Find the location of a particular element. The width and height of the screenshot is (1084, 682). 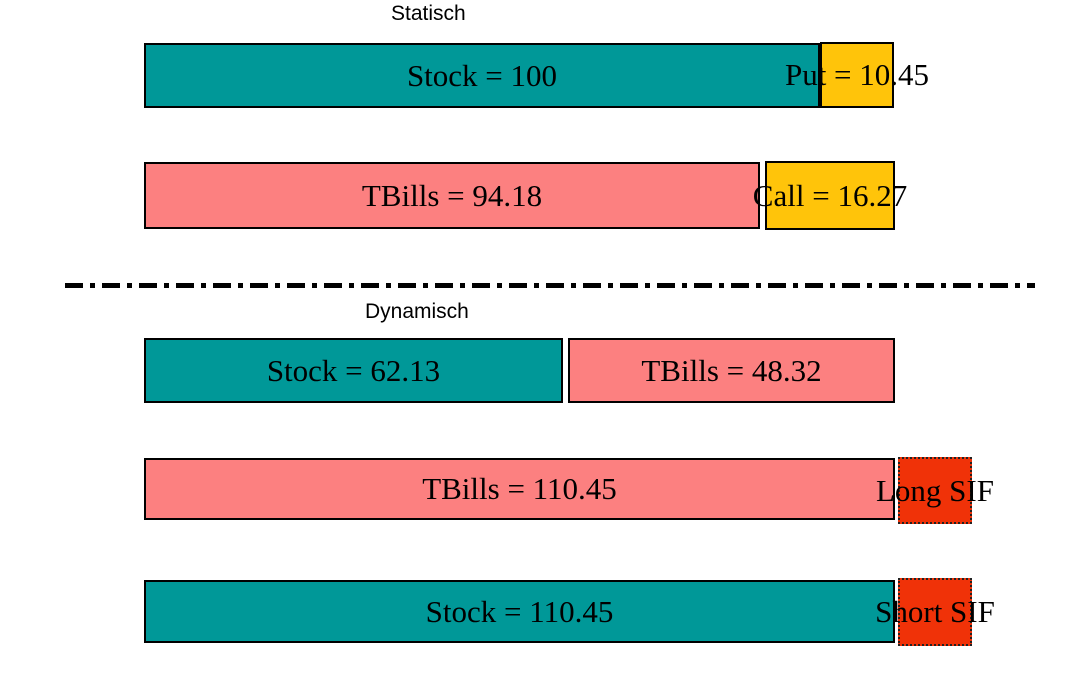

bar-tbills-110-label: TBills = 110.45 is located at coordinates (519, 488).